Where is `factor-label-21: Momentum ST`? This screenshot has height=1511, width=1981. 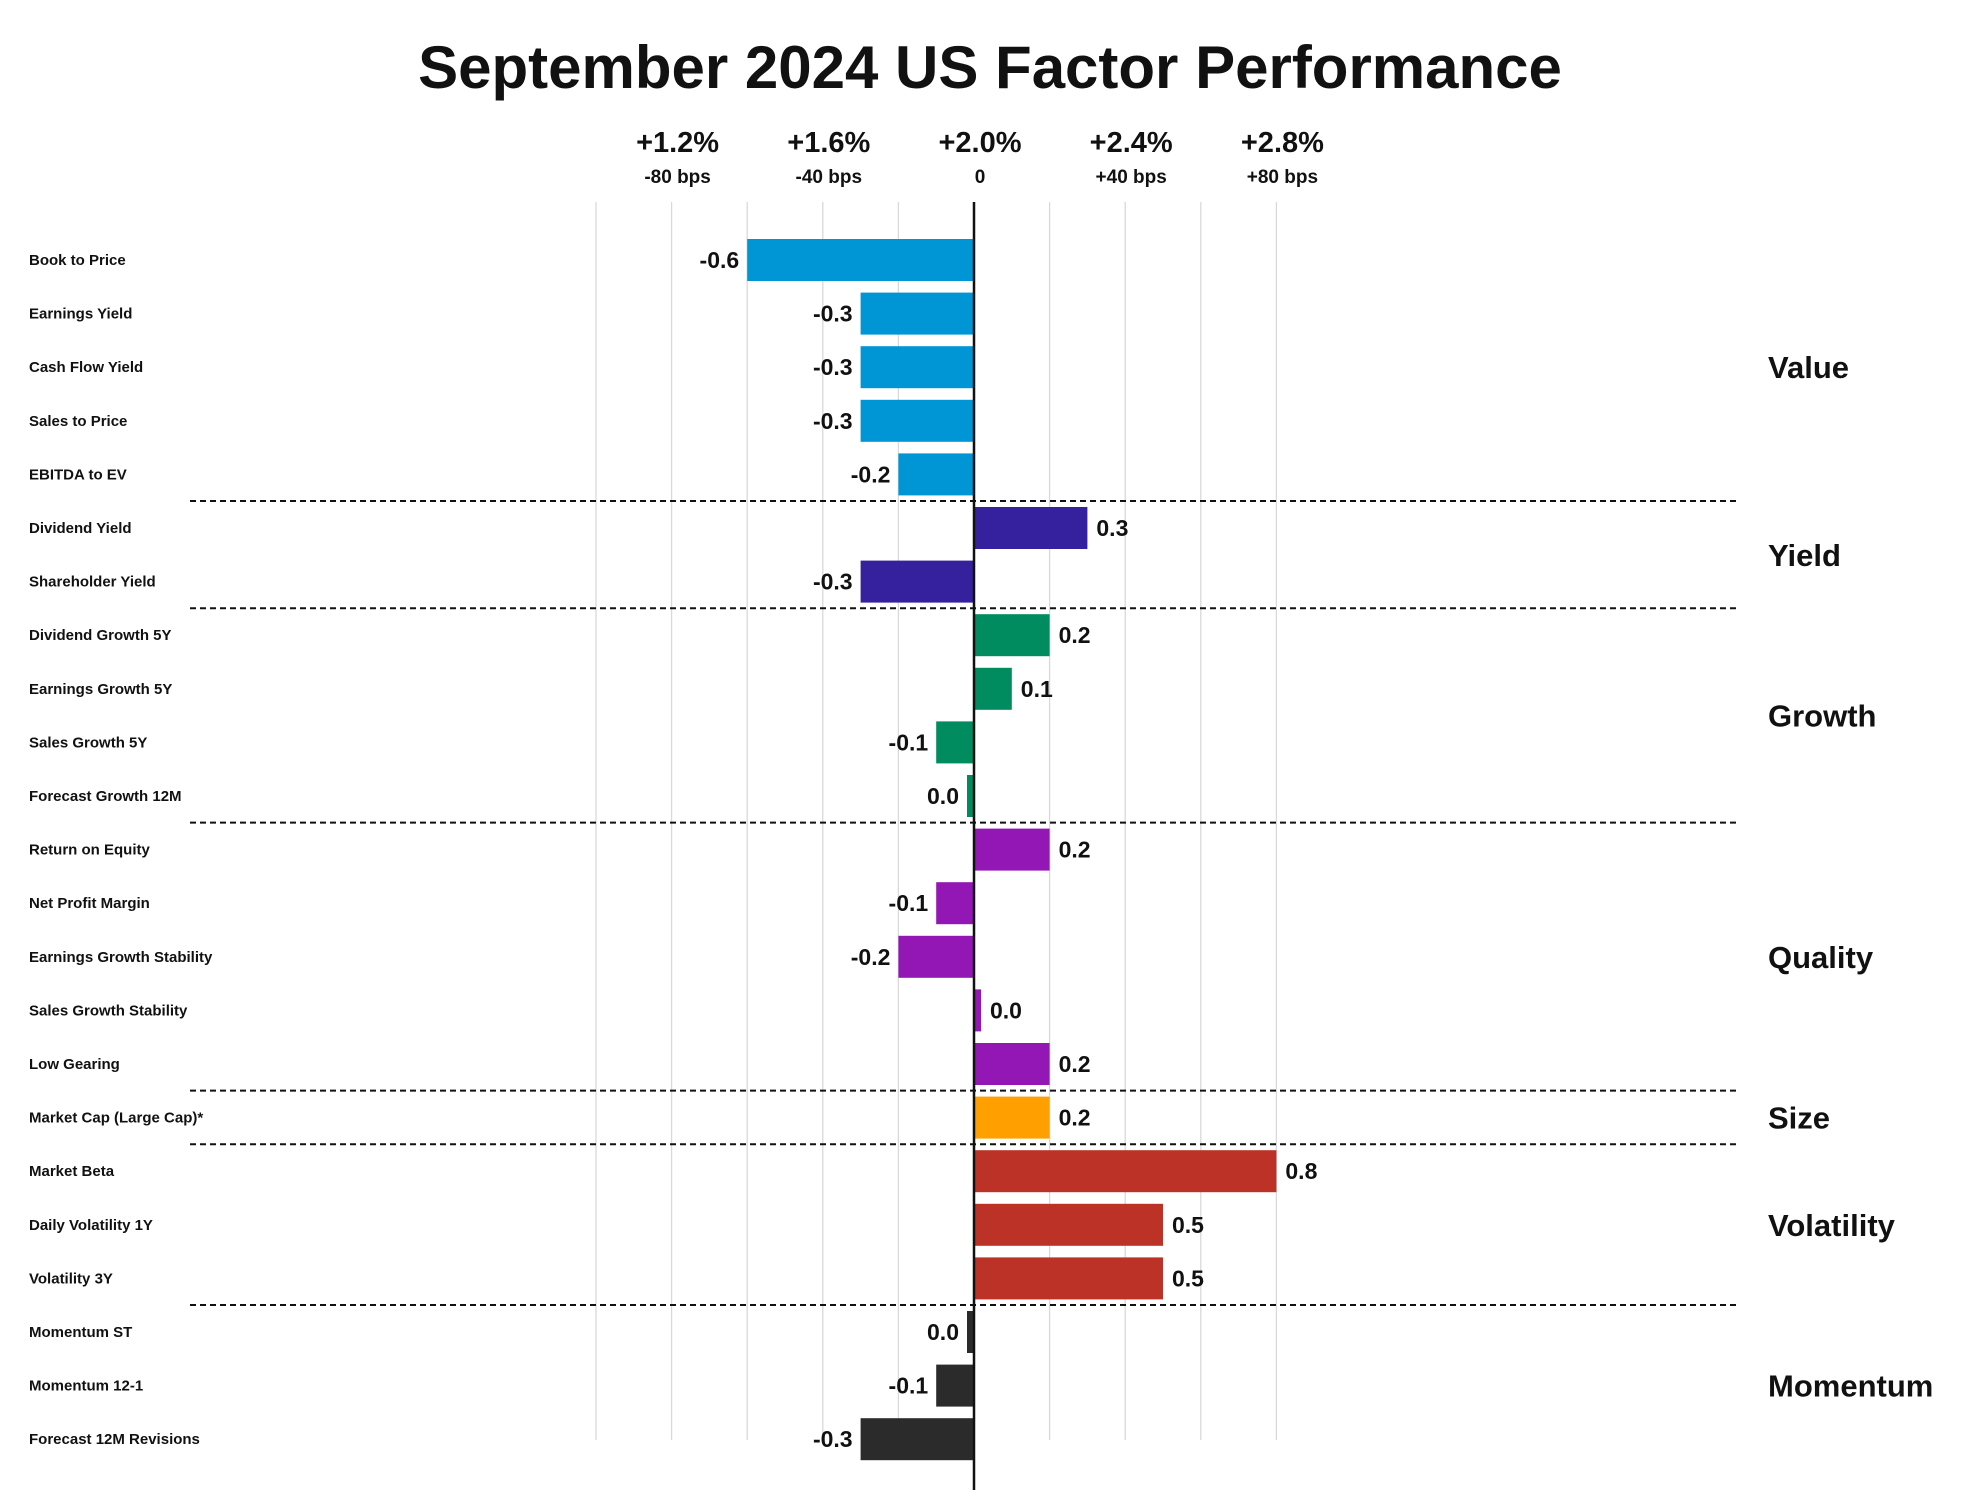 factor-label-21: Momentum ST is located at coordinates (80, 1332).